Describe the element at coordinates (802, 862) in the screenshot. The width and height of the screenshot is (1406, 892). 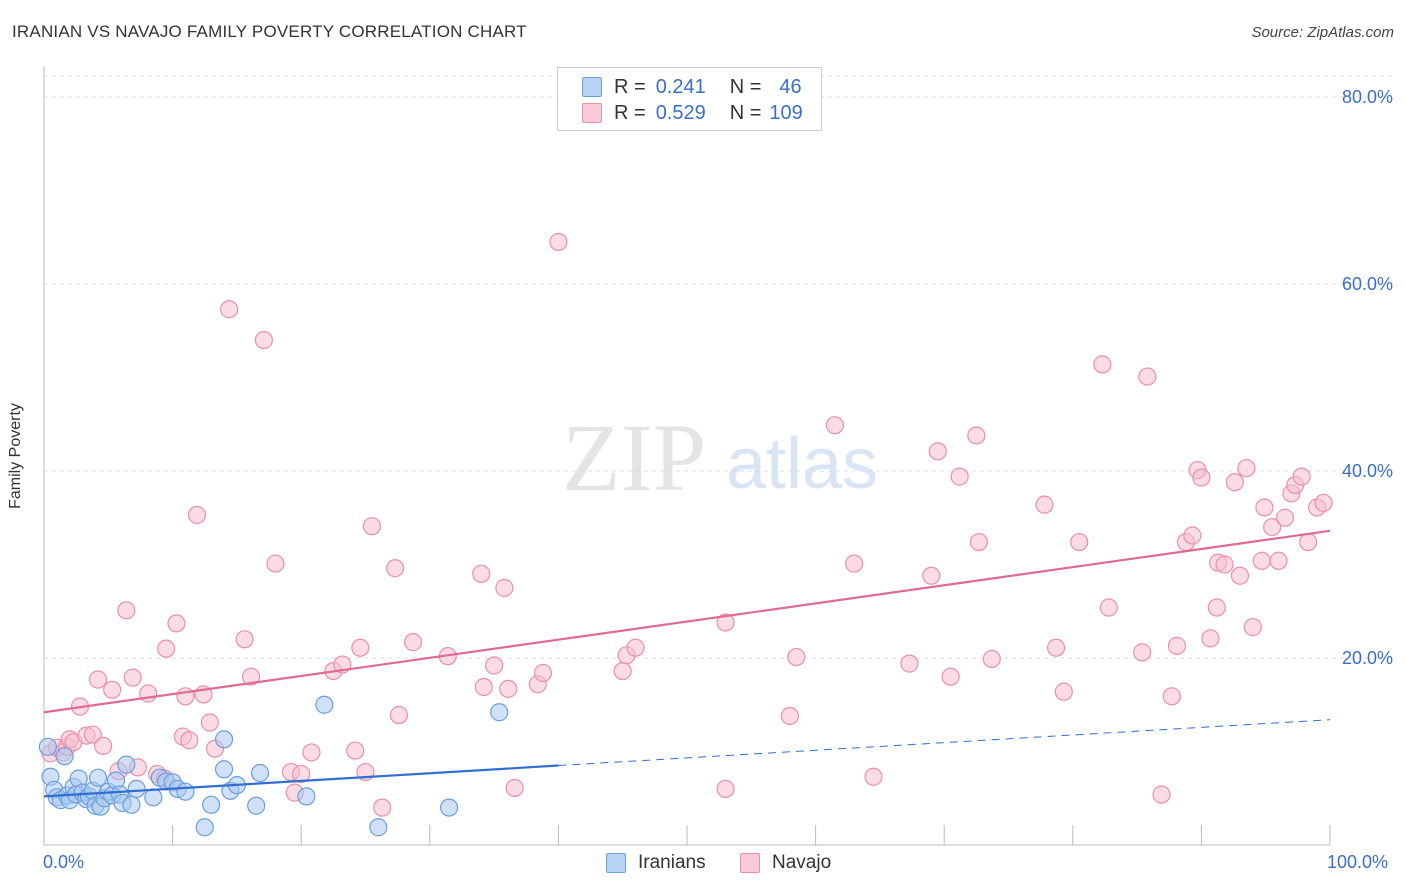
I see `legend-label-navajo: Navajo` at that location.